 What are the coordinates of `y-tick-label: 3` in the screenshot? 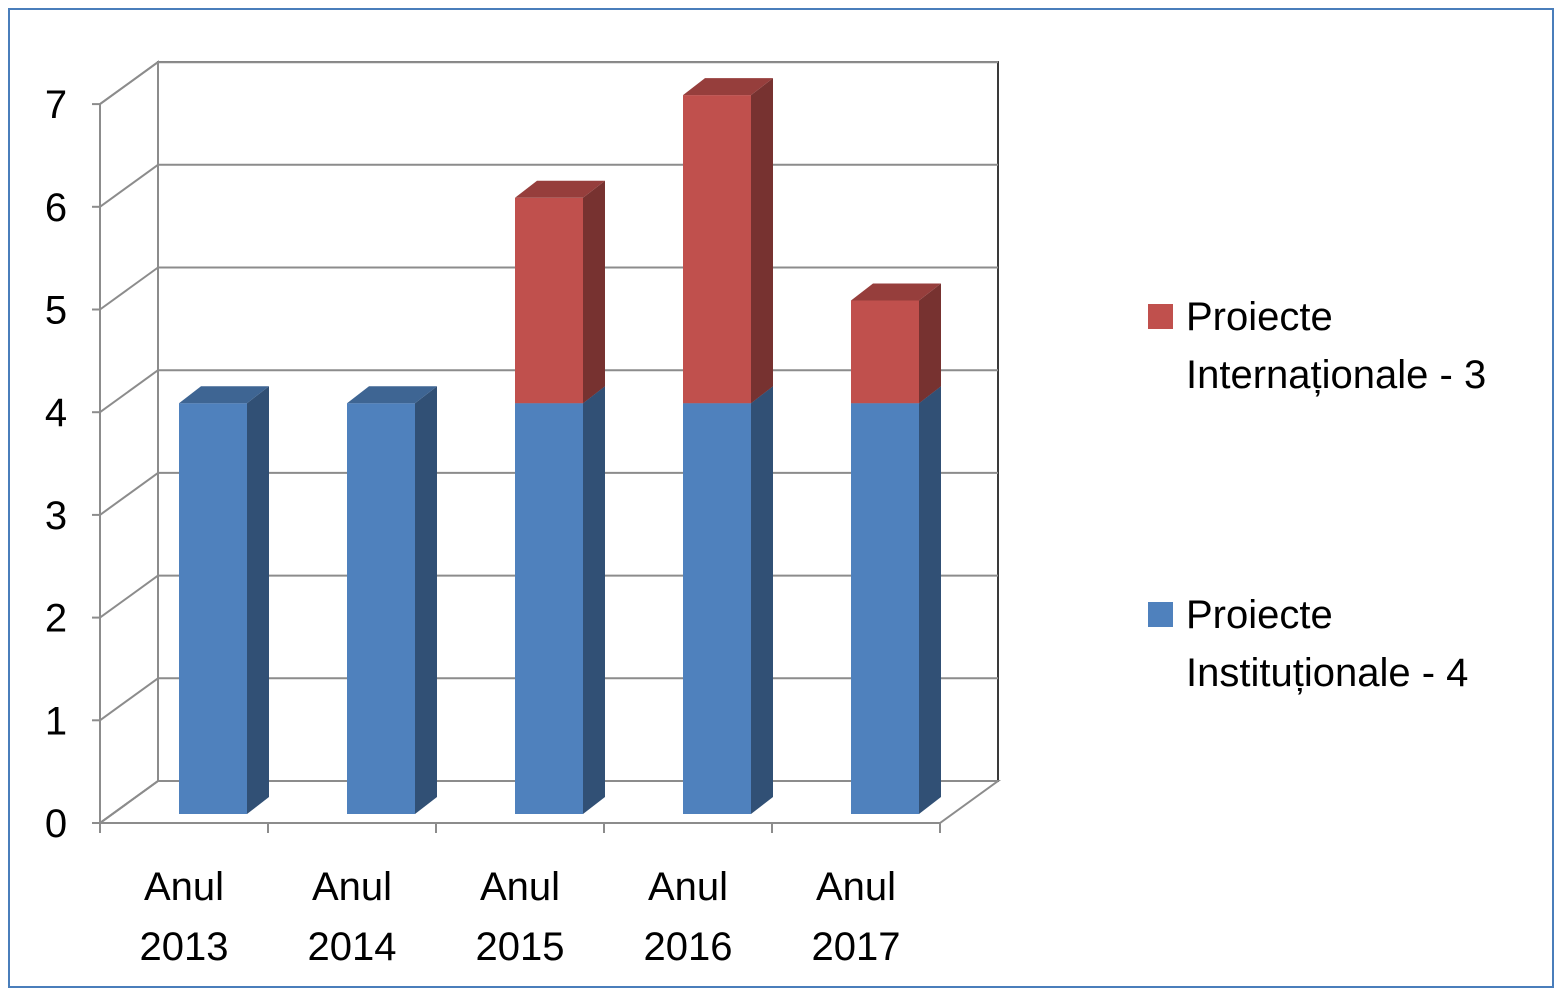 It's located at (56, 516).